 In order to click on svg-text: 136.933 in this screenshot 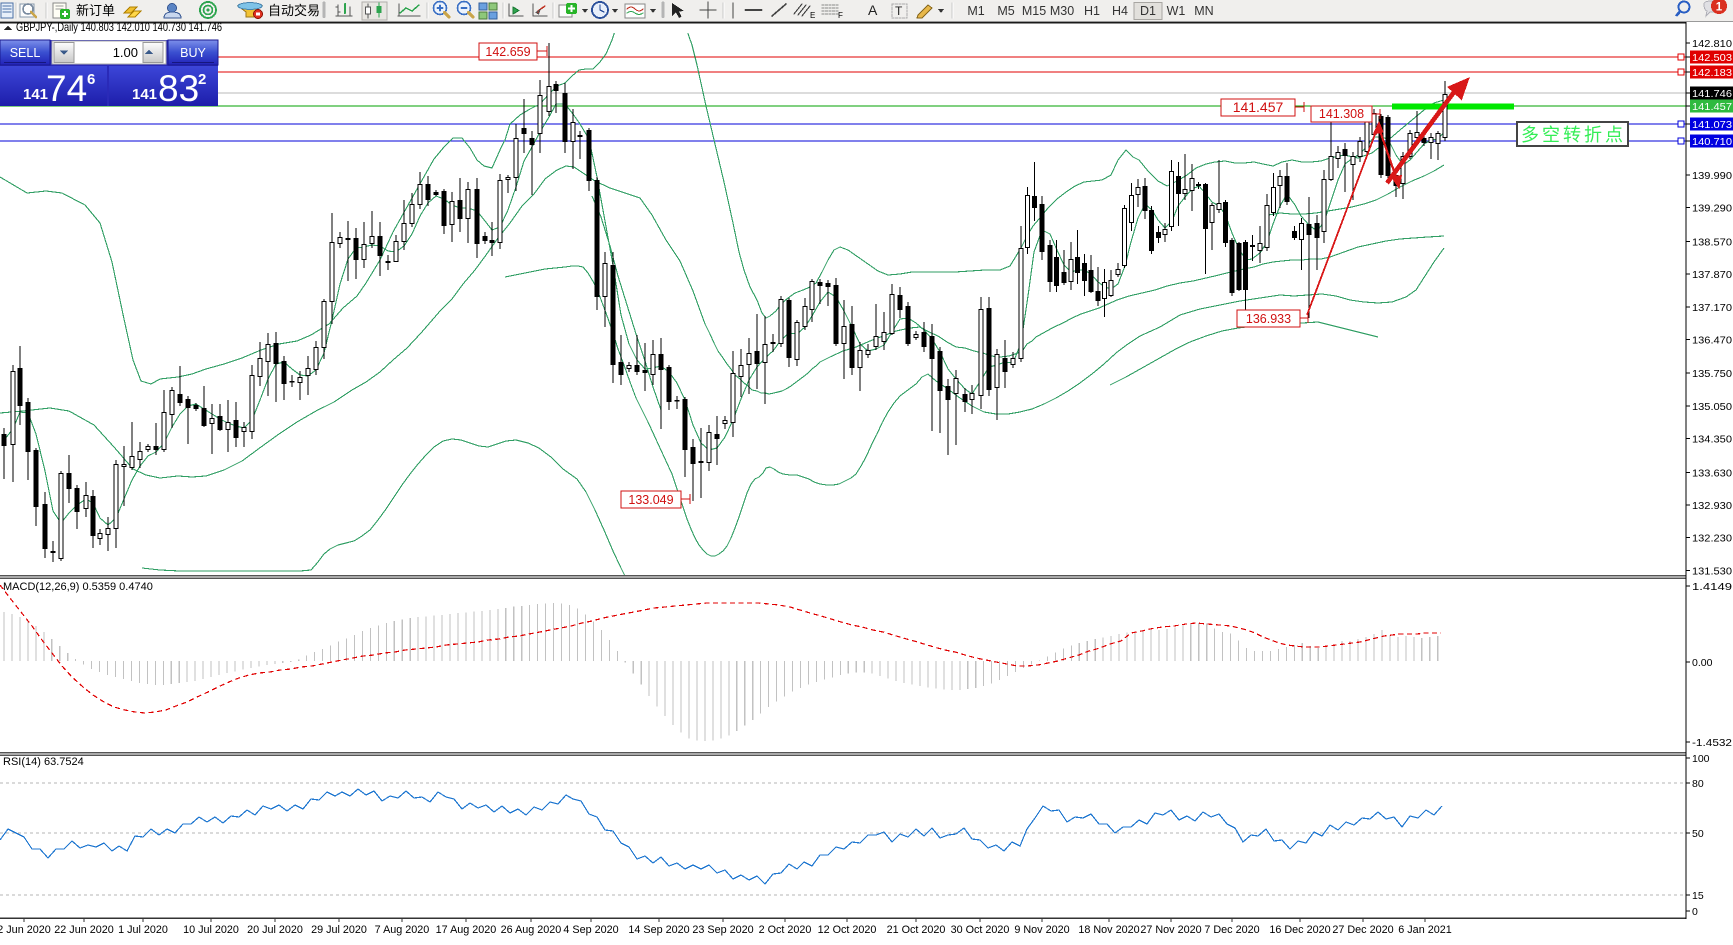, I will do `click(1268, 319)`.